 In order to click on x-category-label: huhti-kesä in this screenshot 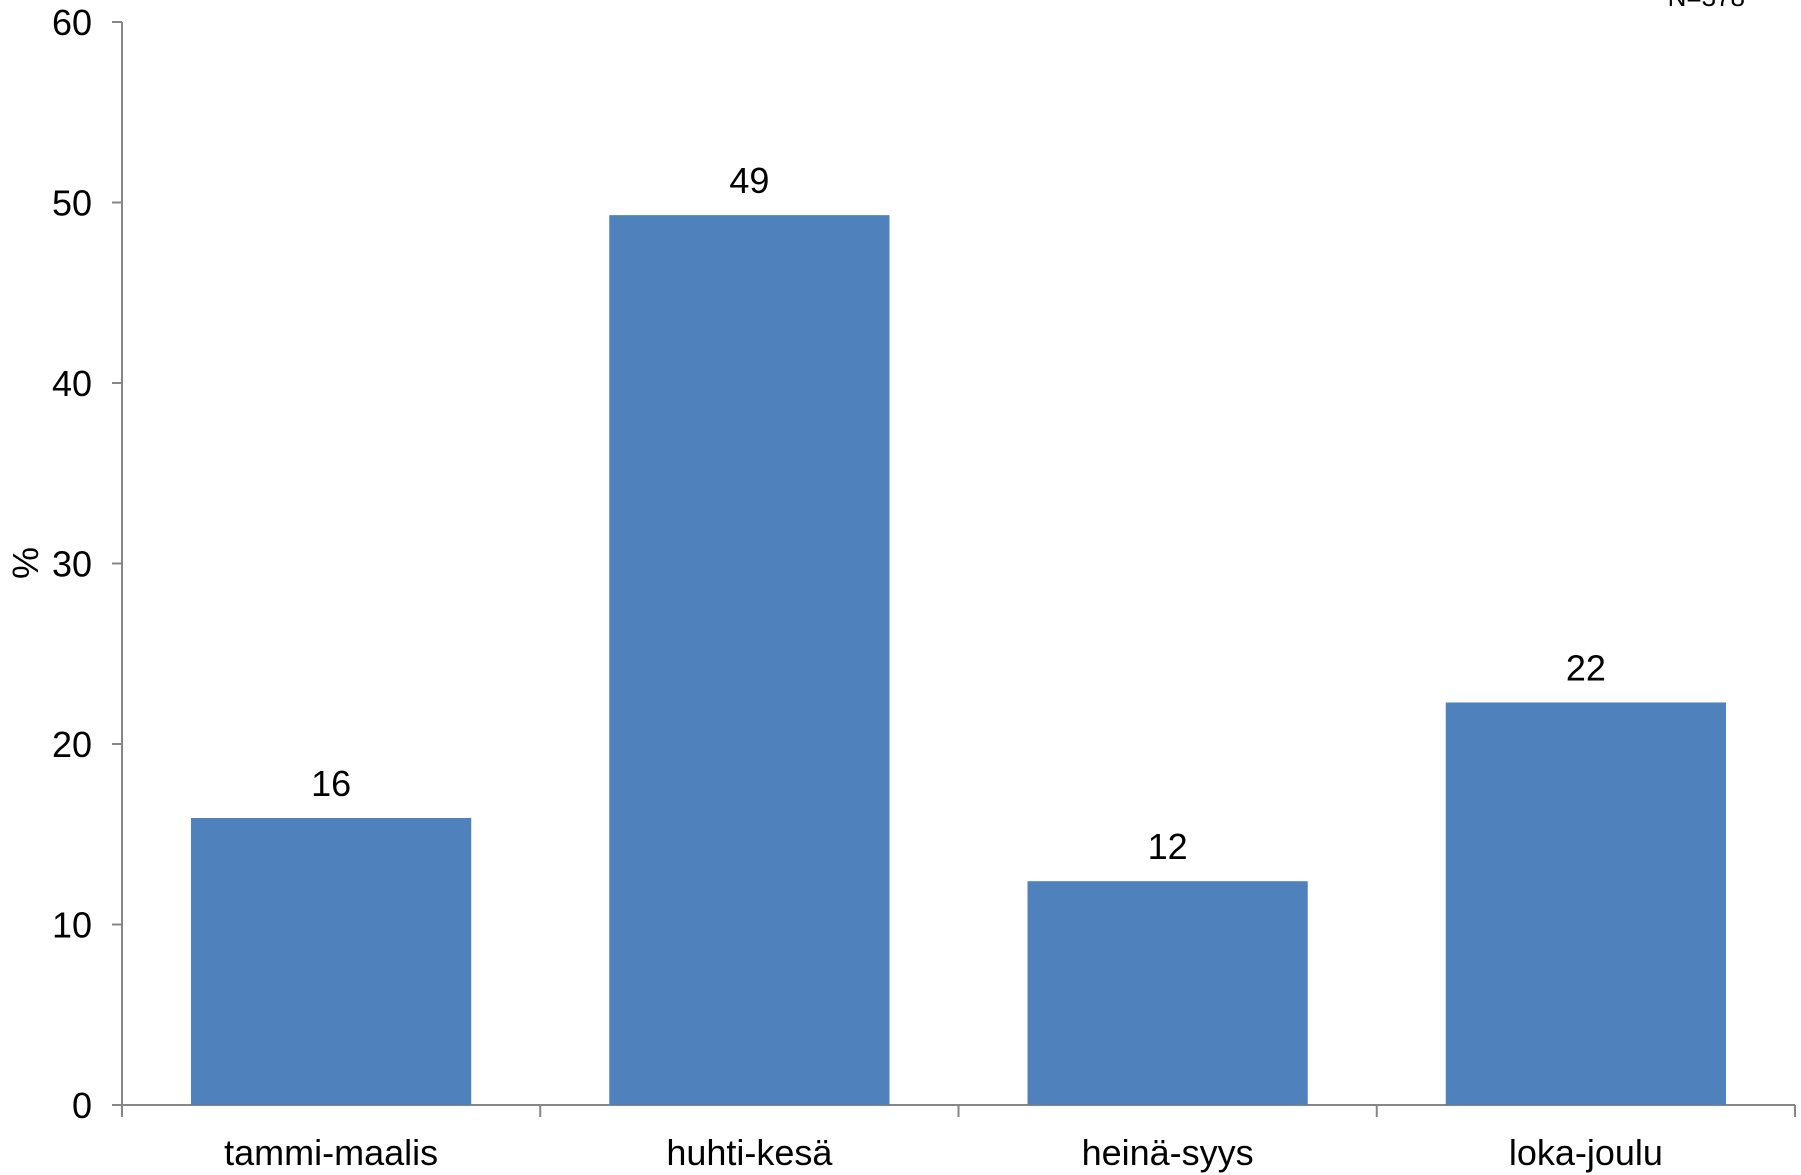, I will do `click(749, 1152)`.